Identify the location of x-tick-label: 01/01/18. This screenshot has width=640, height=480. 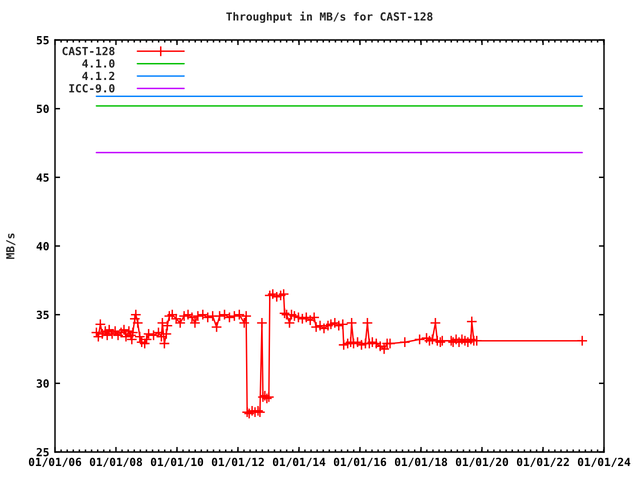
(421, 463).